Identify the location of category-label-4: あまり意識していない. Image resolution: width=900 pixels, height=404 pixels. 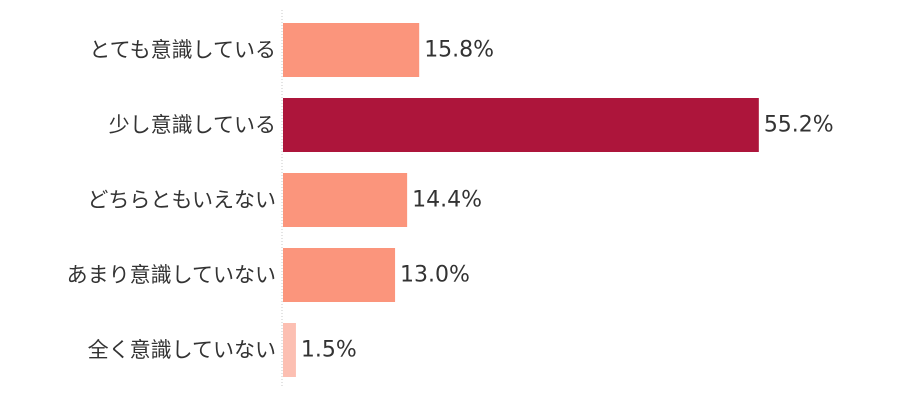
(171, 275).